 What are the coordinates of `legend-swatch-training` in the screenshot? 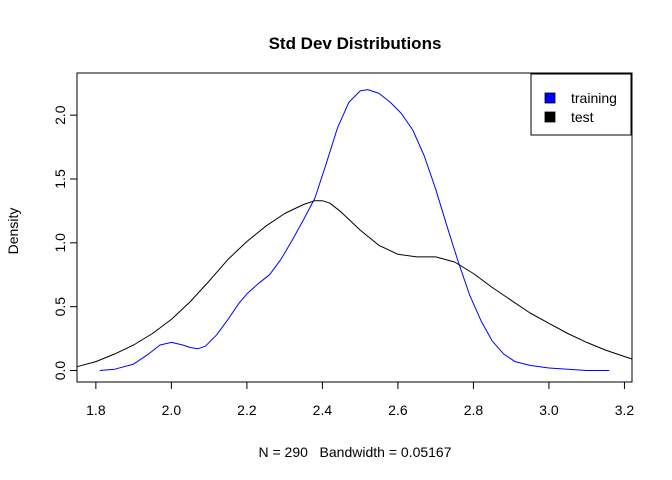 It's located at (550, 98).